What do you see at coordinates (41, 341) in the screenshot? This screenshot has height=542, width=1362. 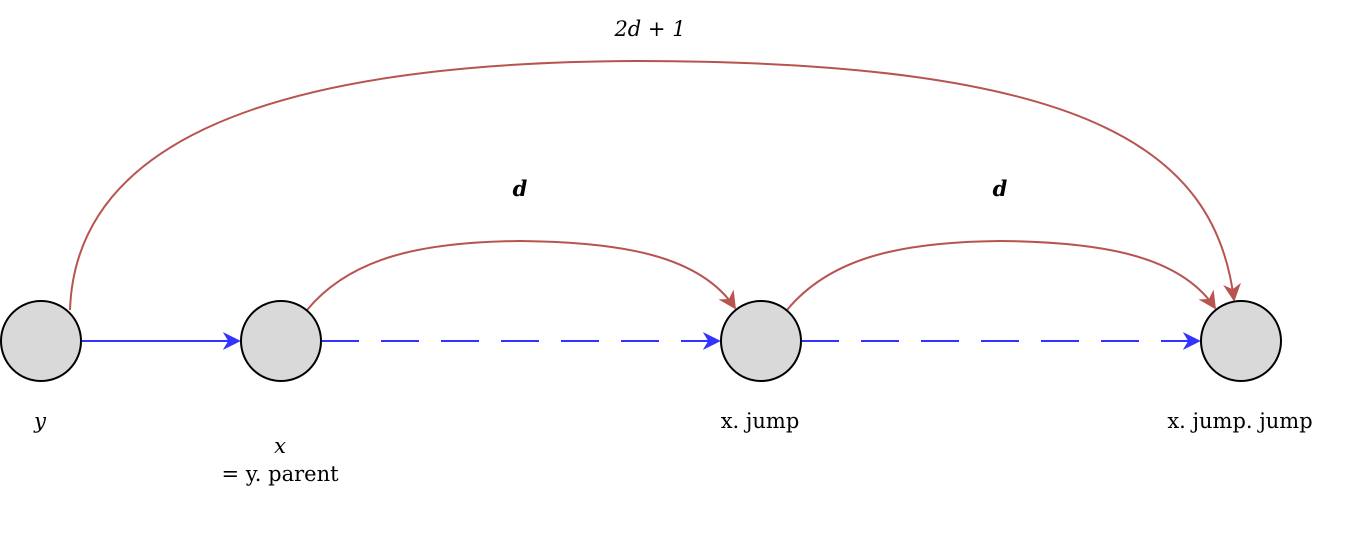 I see `node-y` at bounding box center [41, 341].